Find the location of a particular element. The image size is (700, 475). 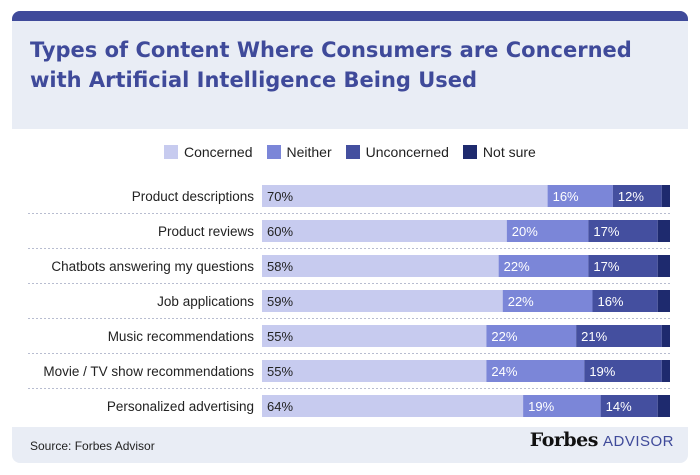

legend-item-neither: Neither is located at coordinates (299, 152).